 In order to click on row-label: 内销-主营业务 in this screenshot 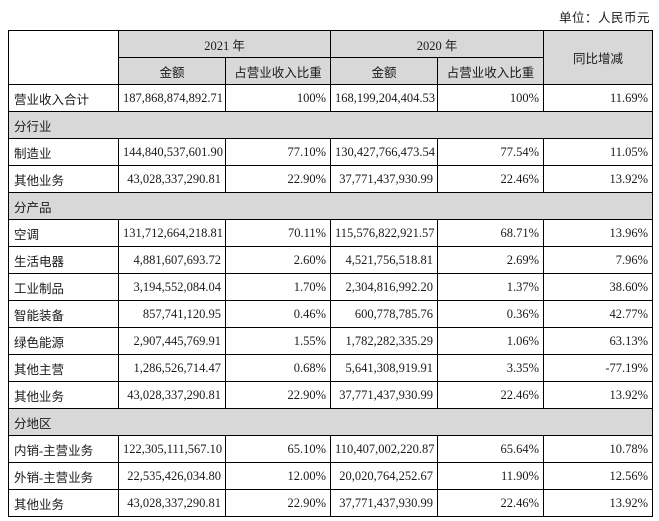, I will do `click(63, 449)`.